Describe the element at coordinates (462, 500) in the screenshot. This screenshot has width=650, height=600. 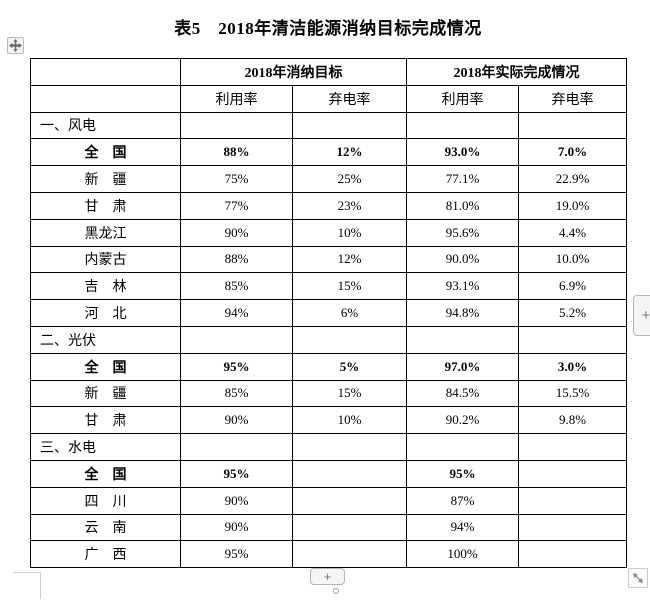
I see `value-cell: 87%` at that location.